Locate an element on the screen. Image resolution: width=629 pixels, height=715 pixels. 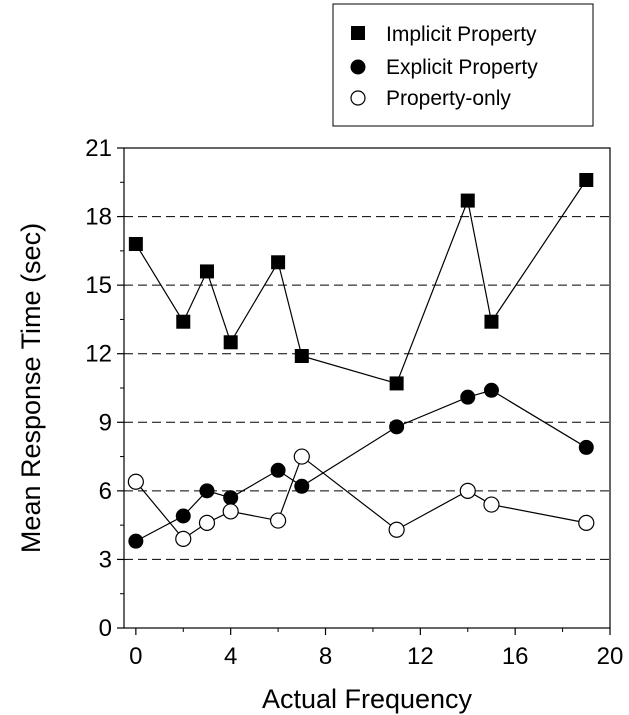
y-tick-label-9: 9 is located at coordinates (105, 422).